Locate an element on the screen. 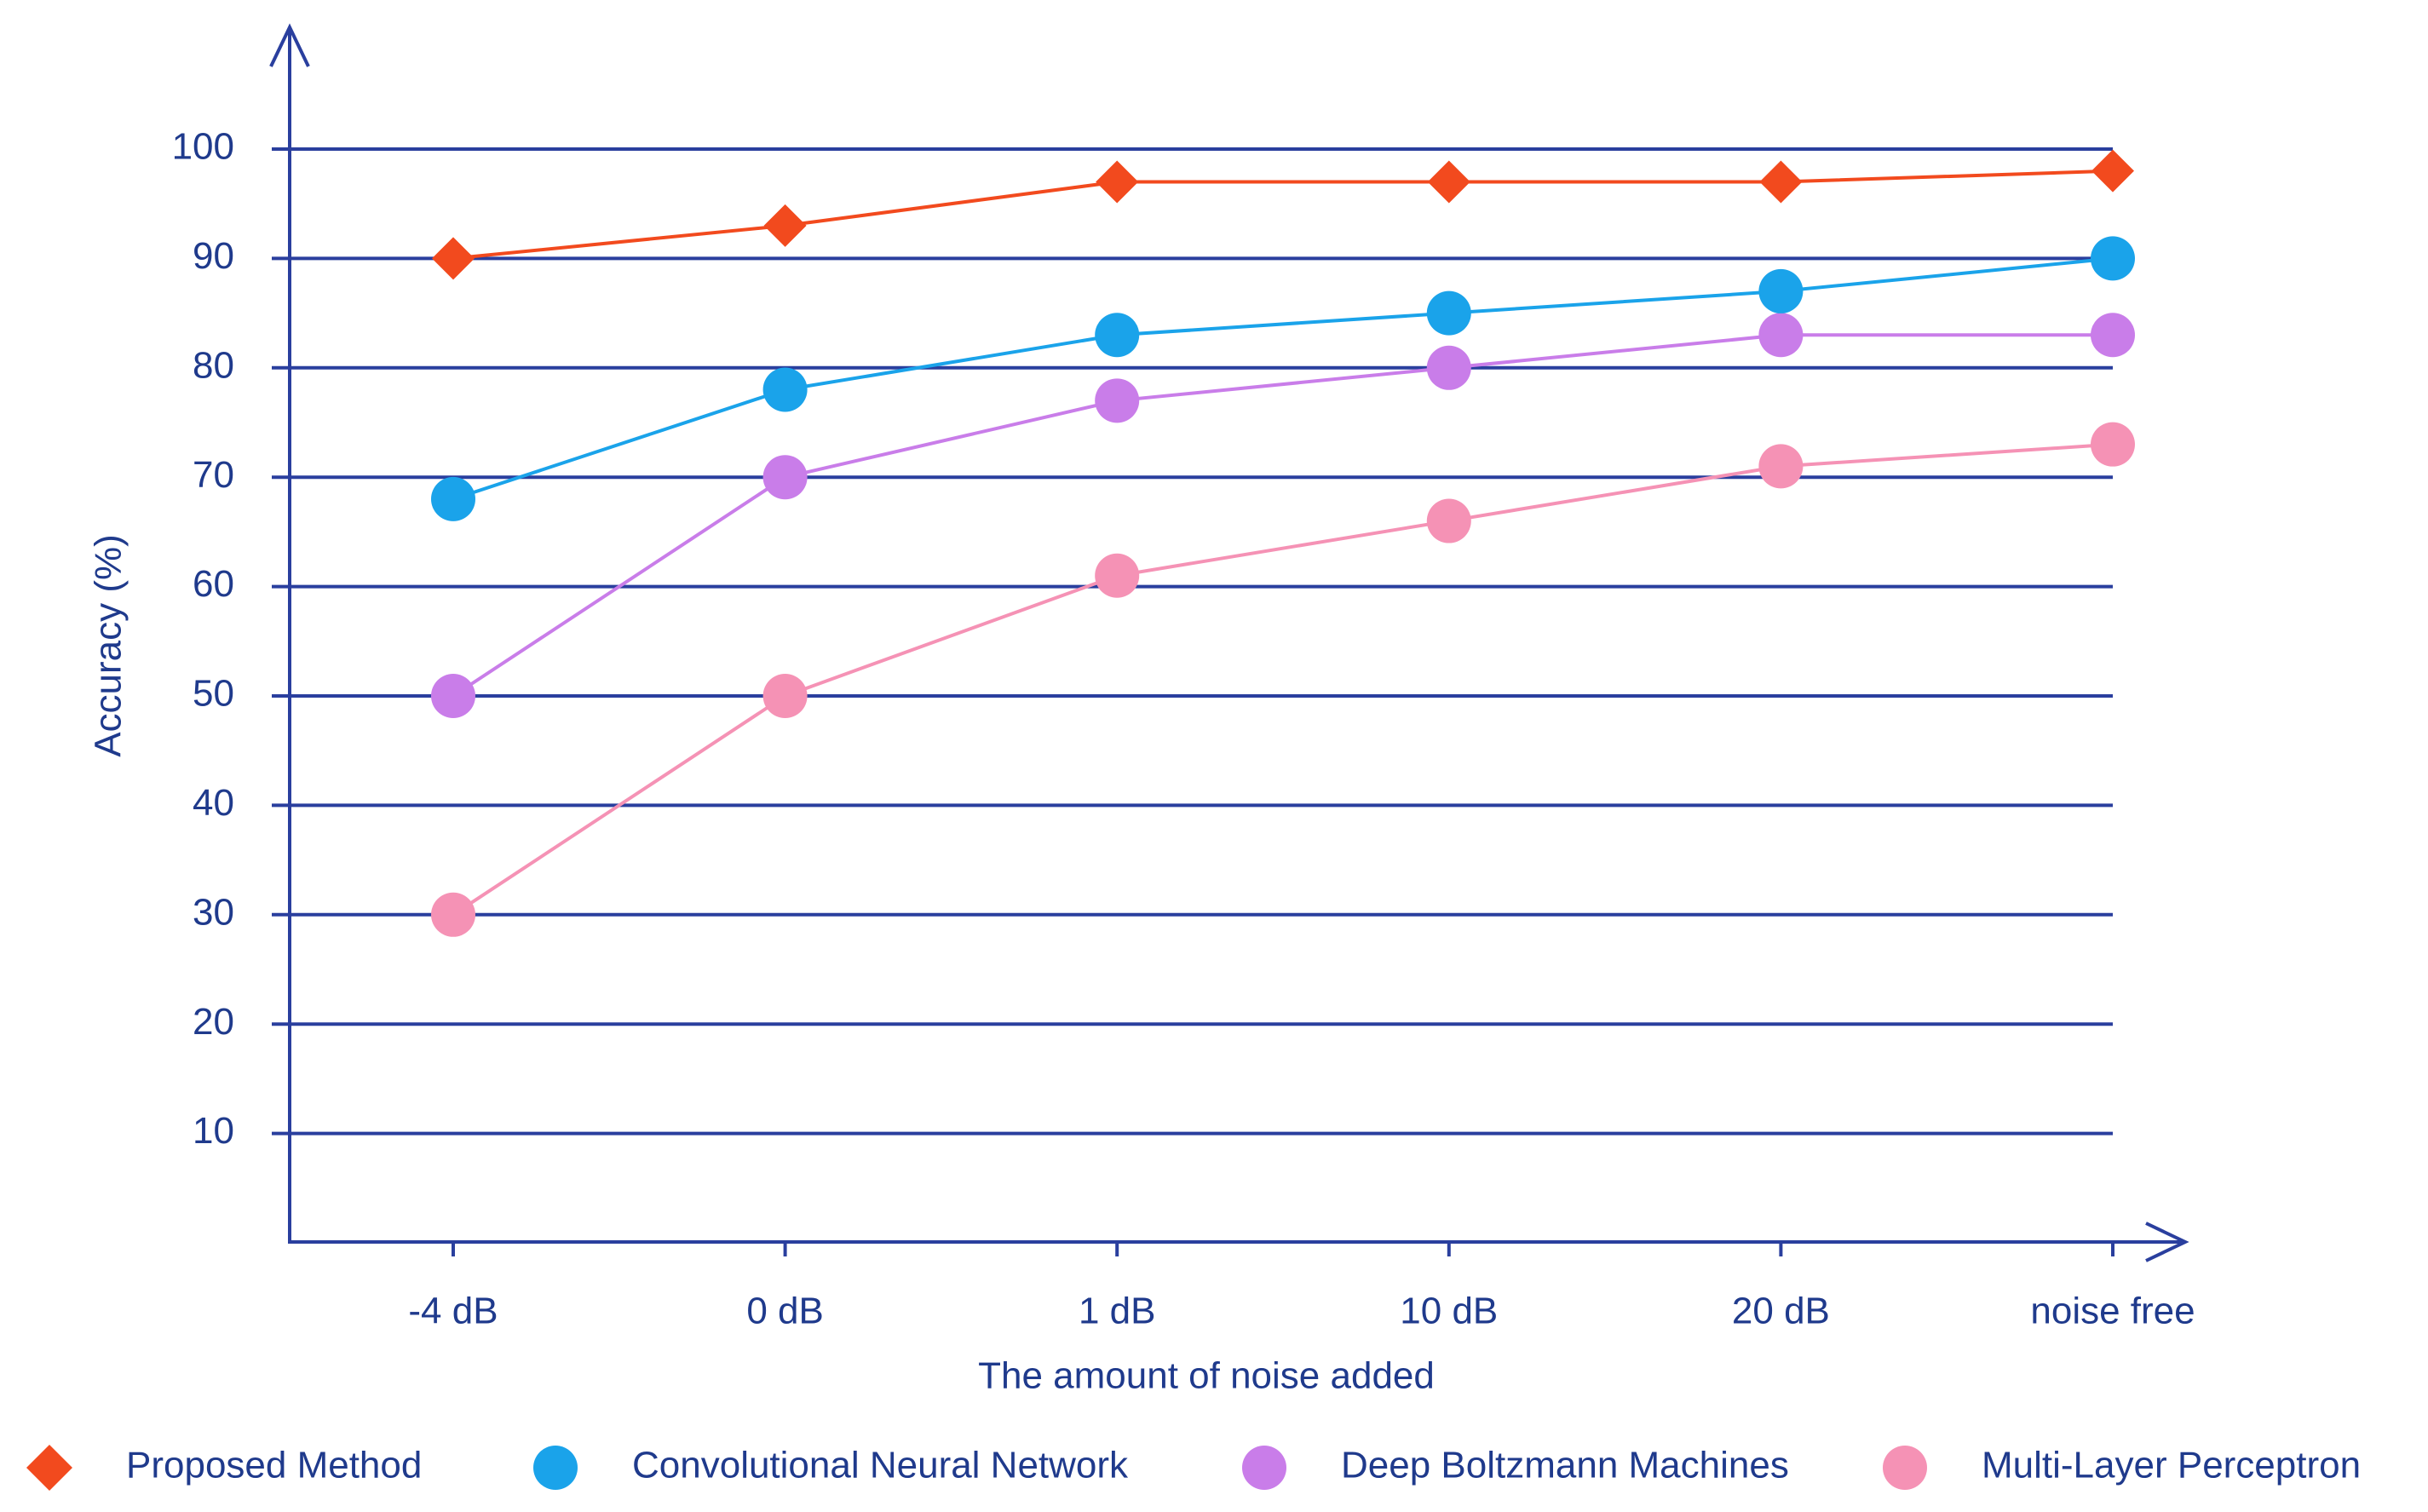 This screenshot has width=2428, height=1512. y-tick-label: 90 is located at coordinates (214, 256).